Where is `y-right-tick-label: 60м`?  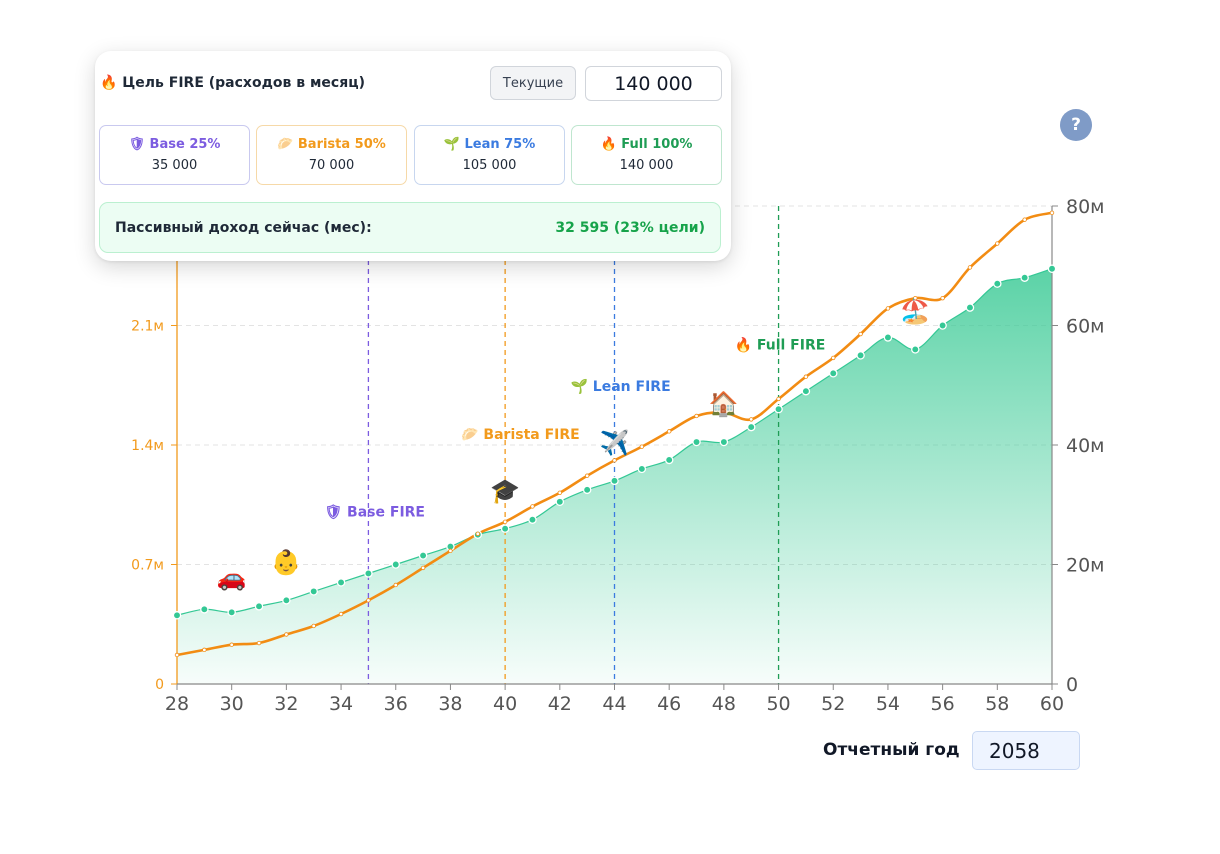
y-right-tick-label: 60м is located at coordinates (1085, 327).